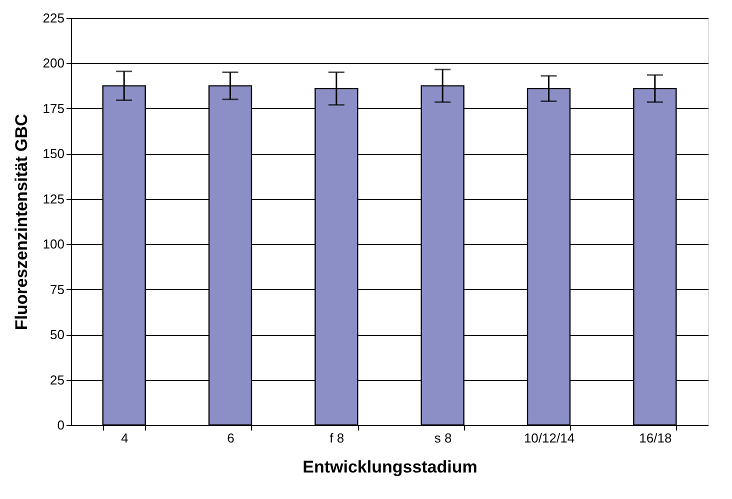 This screenshot has height=499, width=732. What do you see at coordinates (655, 438) in the screenshot?
I see `x-tick-label: 16/18` at bounding box center [655, 438].